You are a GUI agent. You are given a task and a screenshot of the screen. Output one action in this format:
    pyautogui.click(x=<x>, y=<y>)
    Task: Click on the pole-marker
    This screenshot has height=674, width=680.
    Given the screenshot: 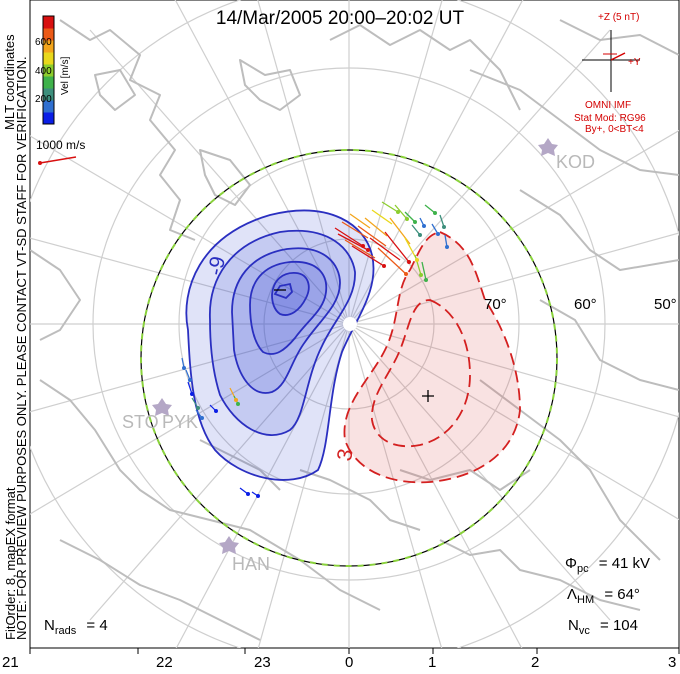 What is the action you would take?
    pyautogui.click(x=350, y=324)
    